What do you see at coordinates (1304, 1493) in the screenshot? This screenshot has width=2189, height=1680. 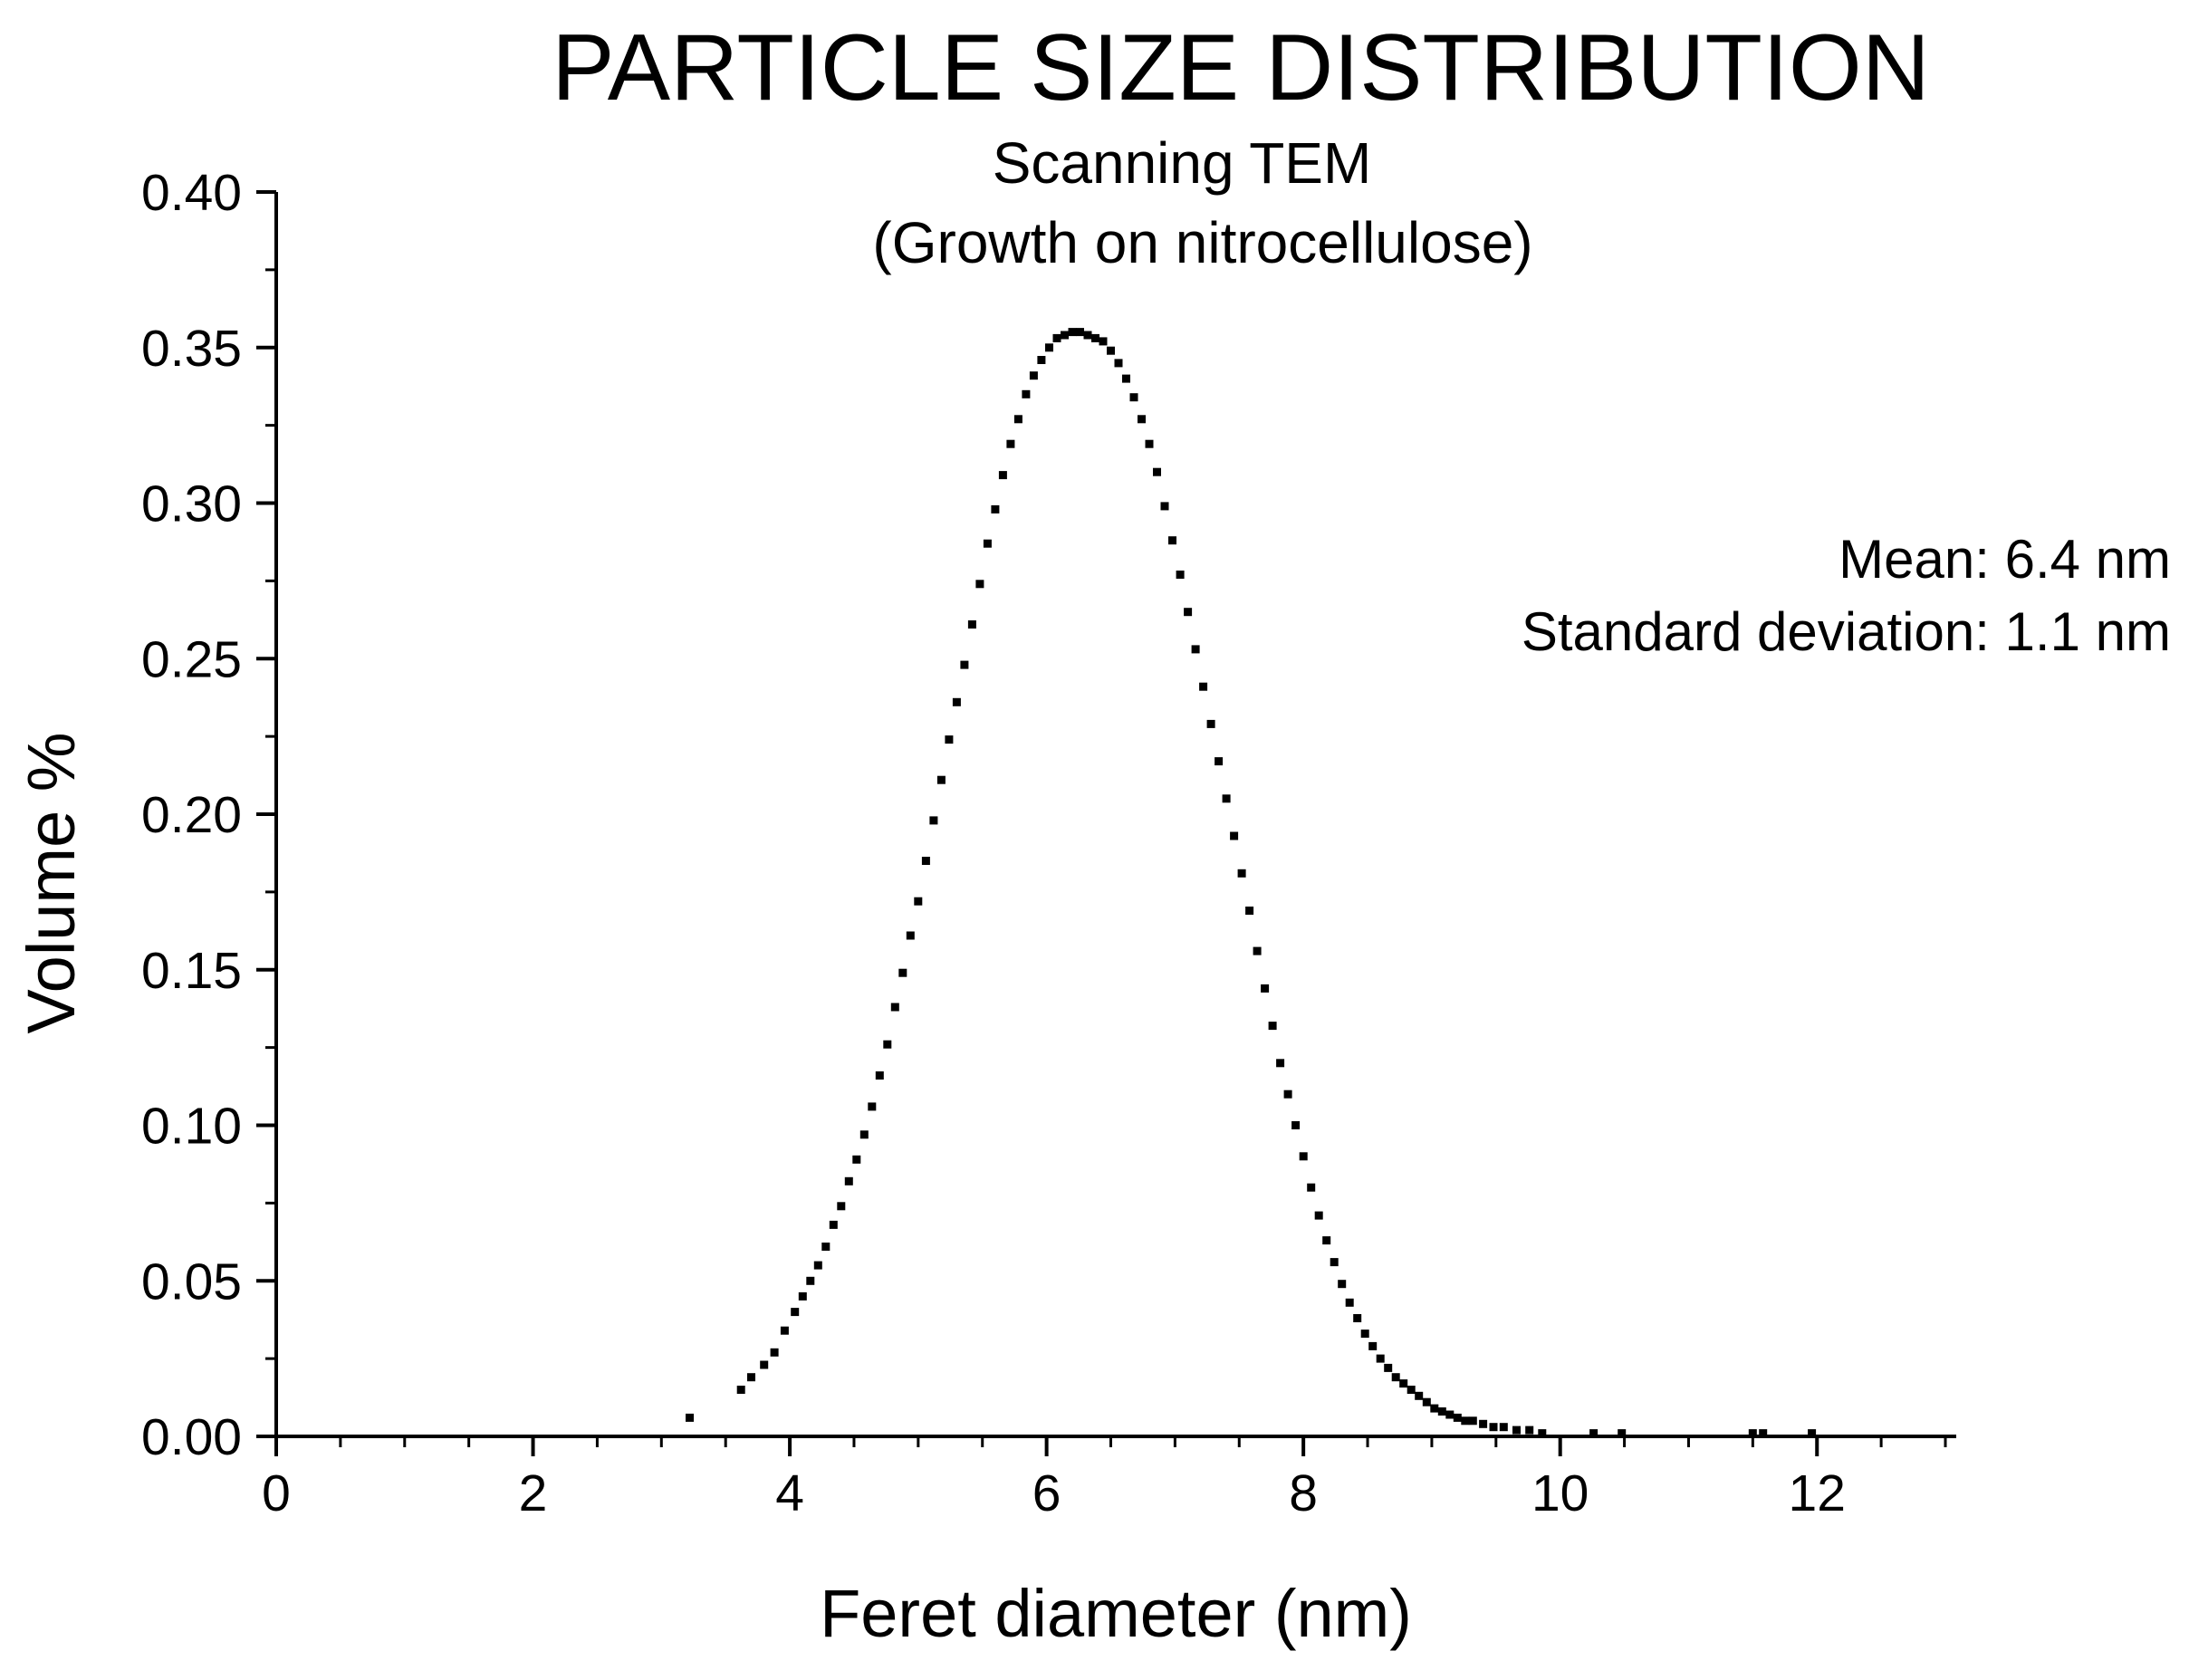 I see `x-tick-label: 8` at bounding box center [1304, 1493].